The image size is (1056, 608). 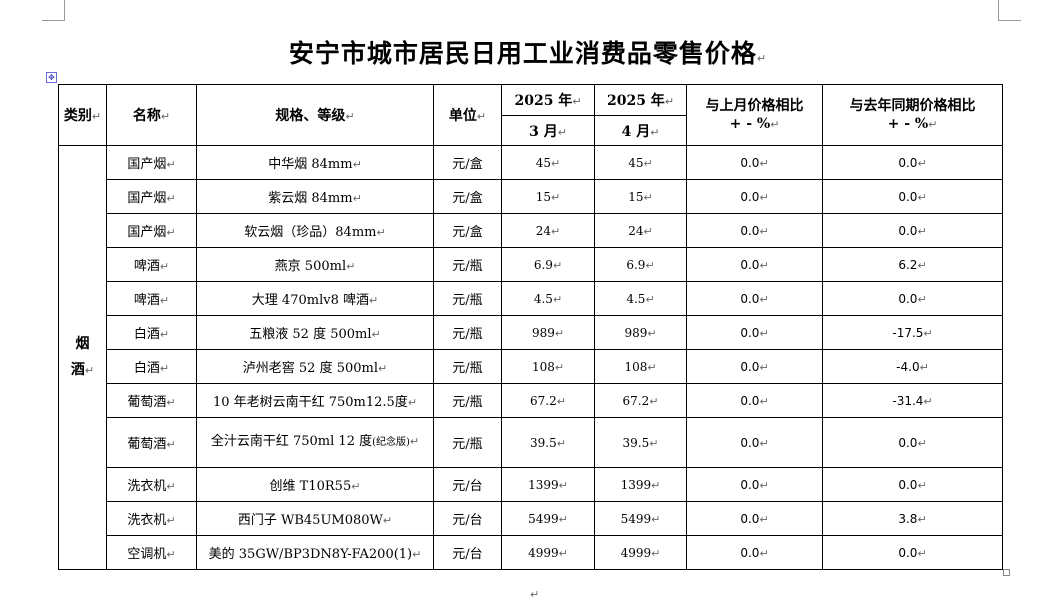 I want to click on table-row: 国产烟↵ 紫云烟 84mm↵ 元/盒 15↵ 15↵ 0.0↵ 0.0↵, so click(x=531, y=196).